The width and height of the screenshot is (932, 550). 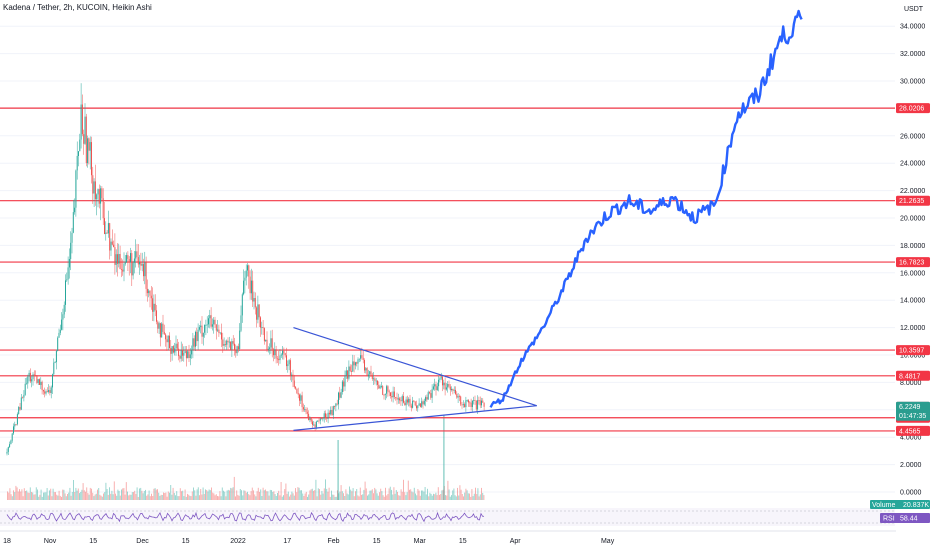 I want to click on time-tick-label: Mar, so click(x=420, y=541).